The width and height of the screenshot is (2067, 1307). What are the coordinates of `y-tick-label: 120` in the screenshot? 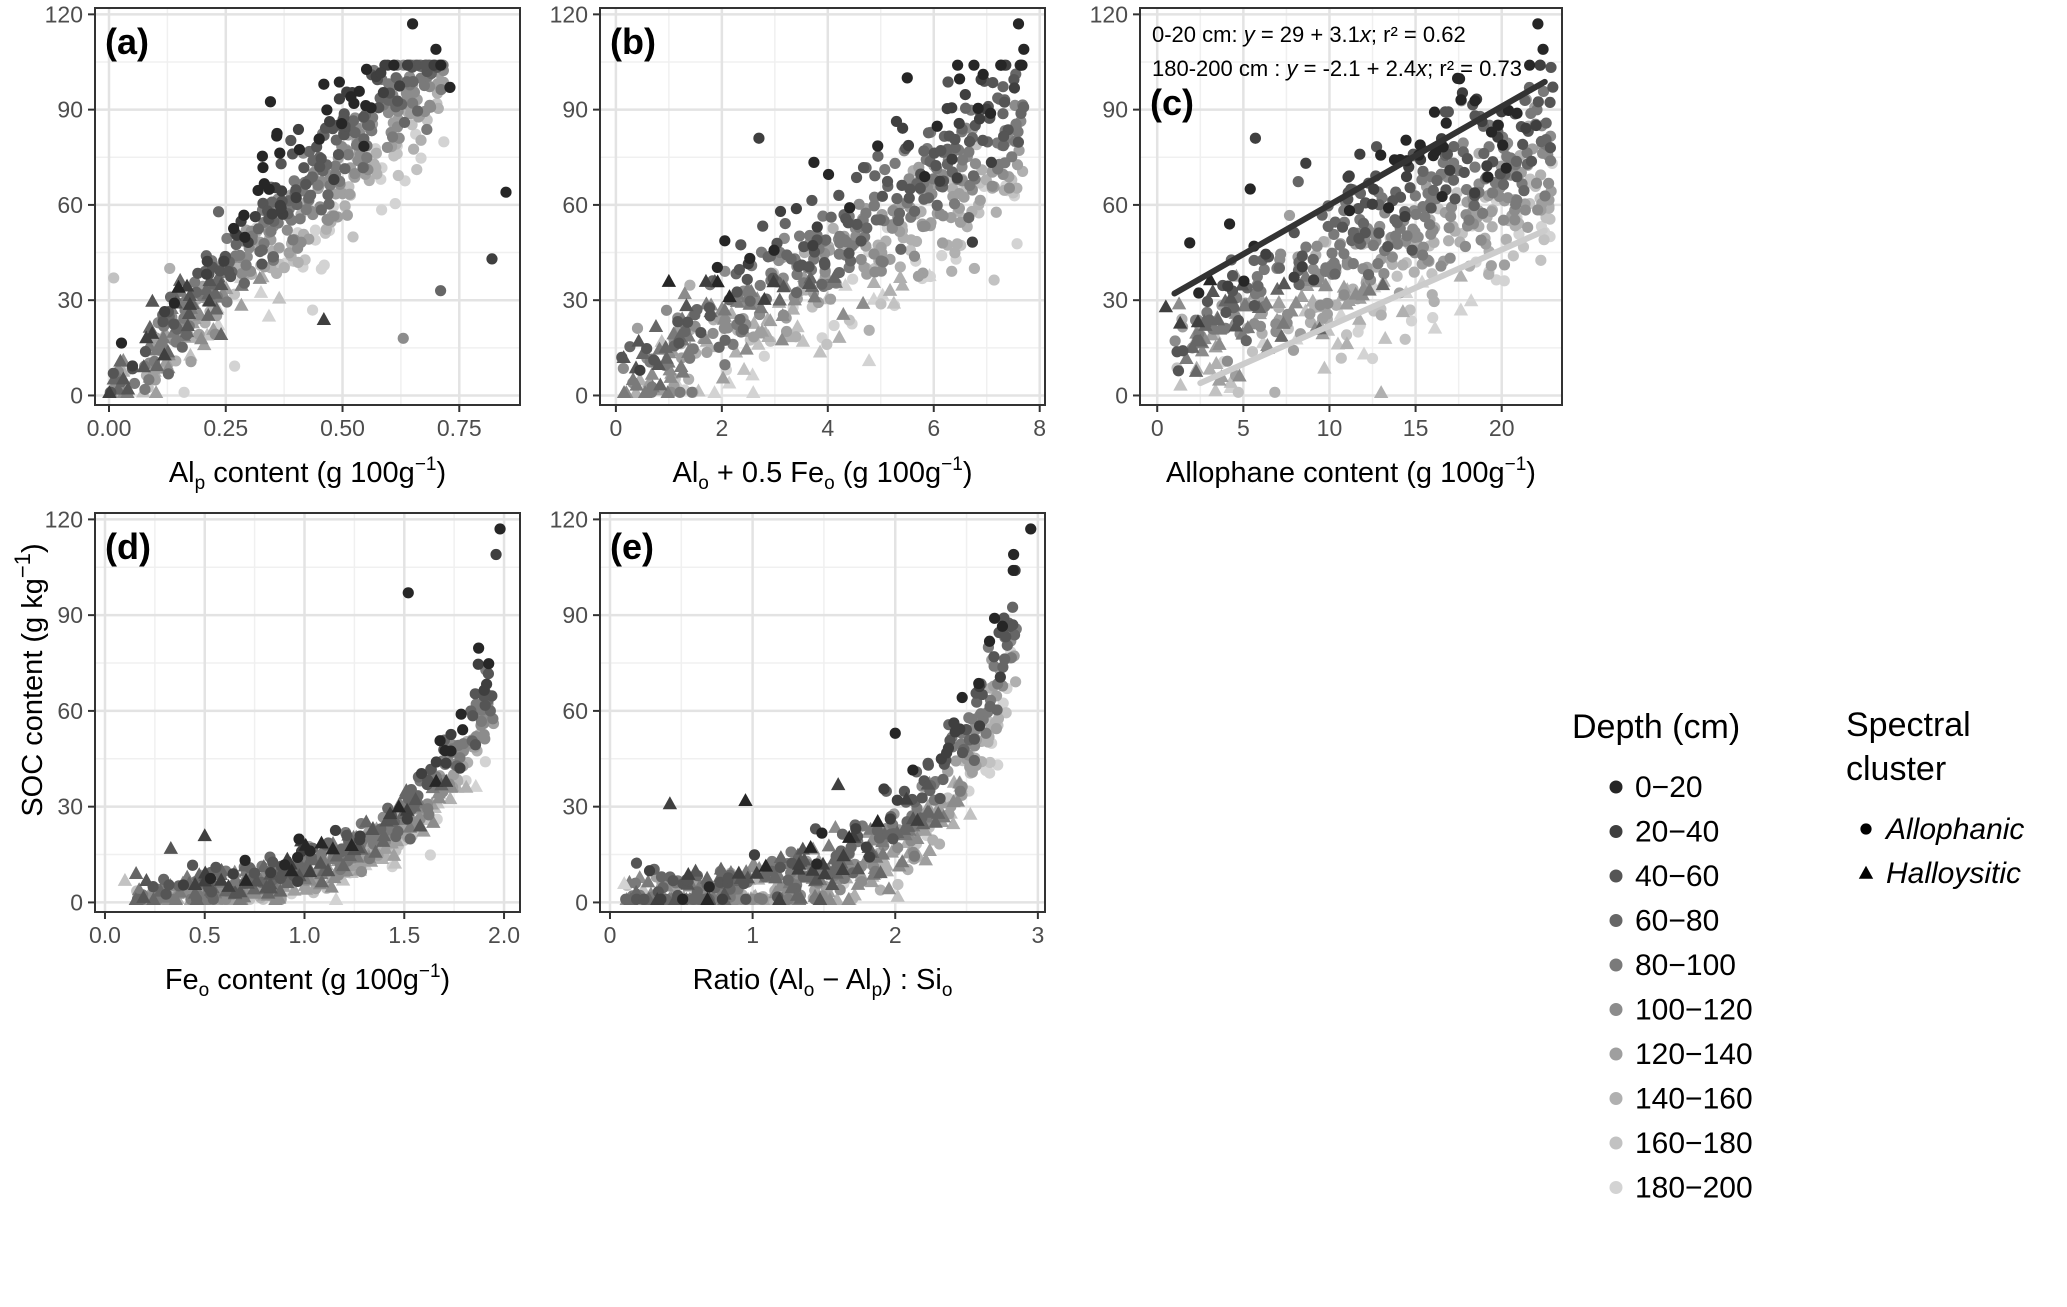 It's located at (569, 14).